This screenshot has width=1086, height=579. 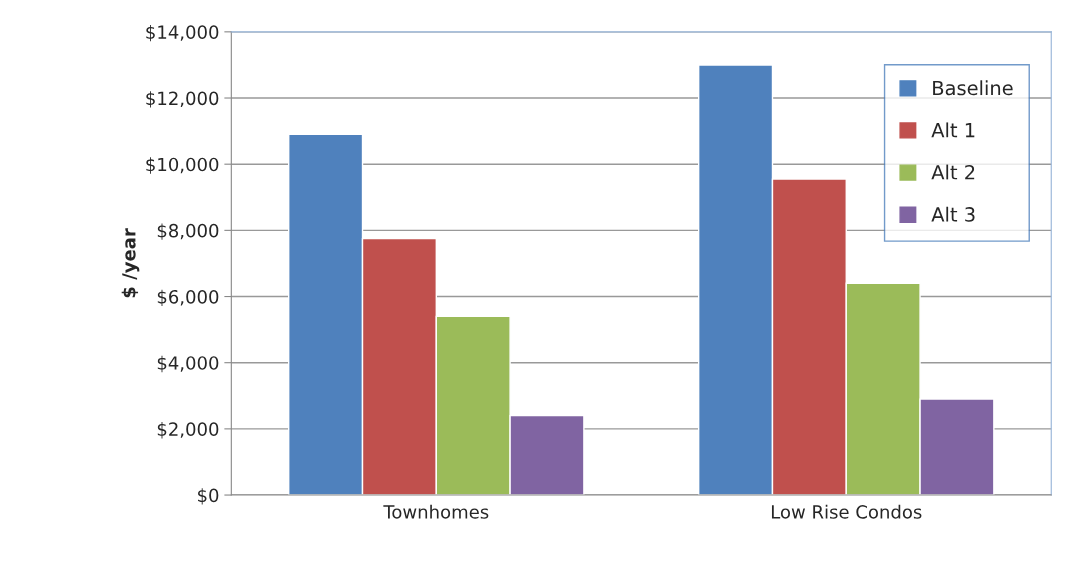 I want to click on y-tick-label: $0, so click(x=208, y=496).